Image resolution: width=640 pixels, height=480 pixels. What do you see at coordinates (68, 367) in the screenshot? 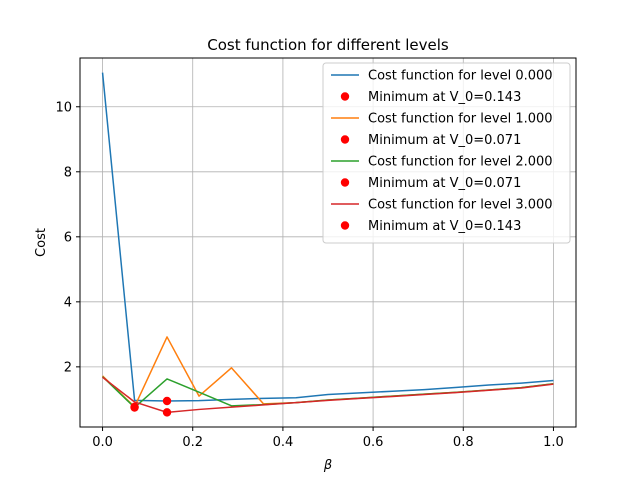
I see `y-tick-label: 2` at bounding box center [68, 367].